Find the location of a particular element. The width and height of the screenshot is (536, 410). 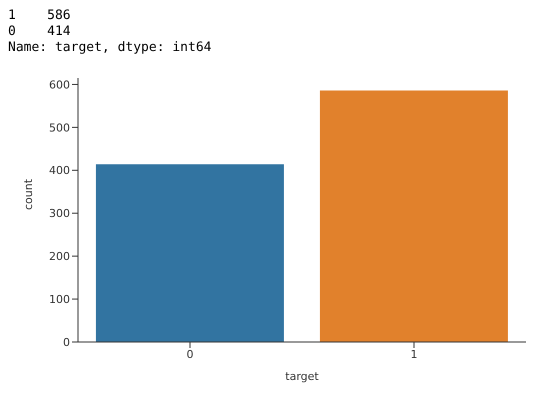

x-axis-title: target is located at coordinates (302, 376).